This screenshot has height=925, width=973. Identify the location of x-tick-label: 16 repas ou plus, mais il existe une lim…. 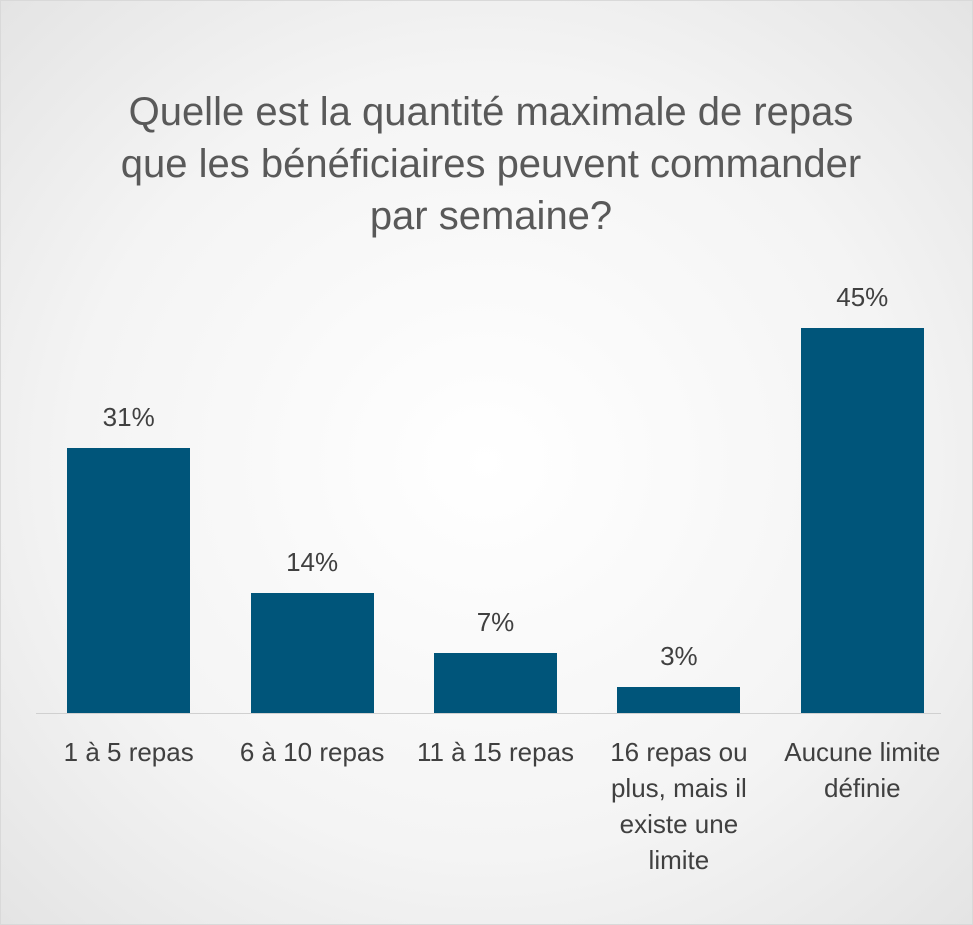
(679, 806).